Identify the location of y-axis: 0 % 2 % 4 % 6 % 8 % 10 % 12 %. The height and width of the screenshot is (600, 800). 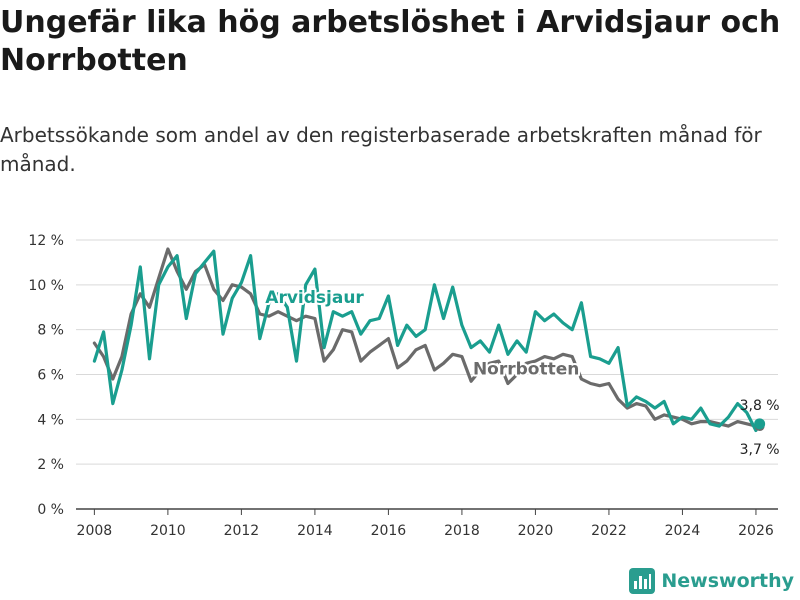
(46, 375).